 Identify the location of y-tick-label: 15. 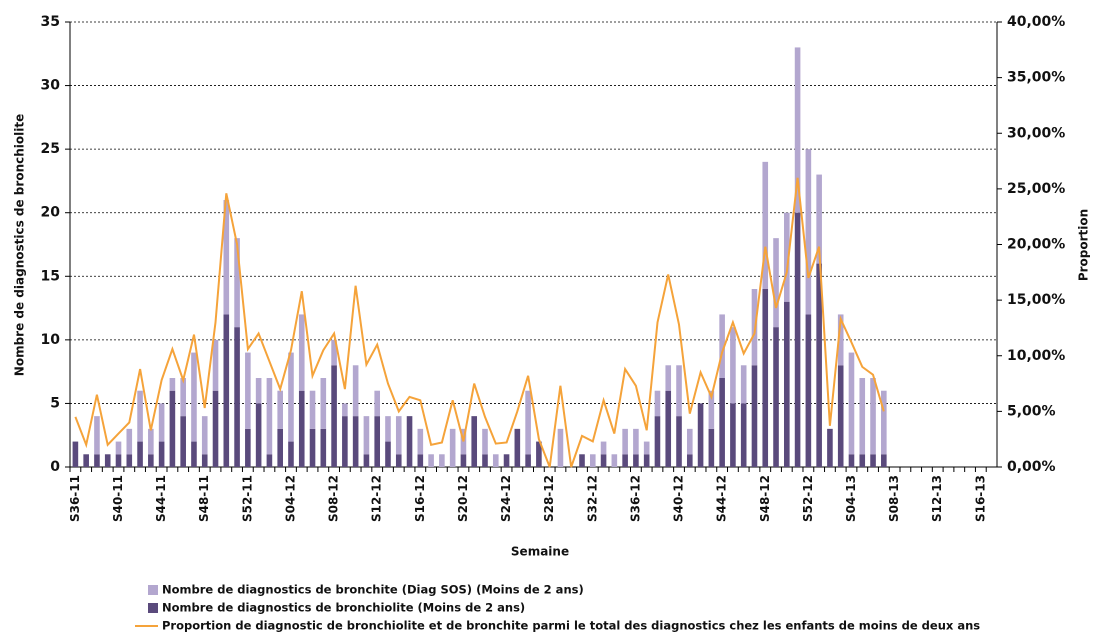
(50, 276).